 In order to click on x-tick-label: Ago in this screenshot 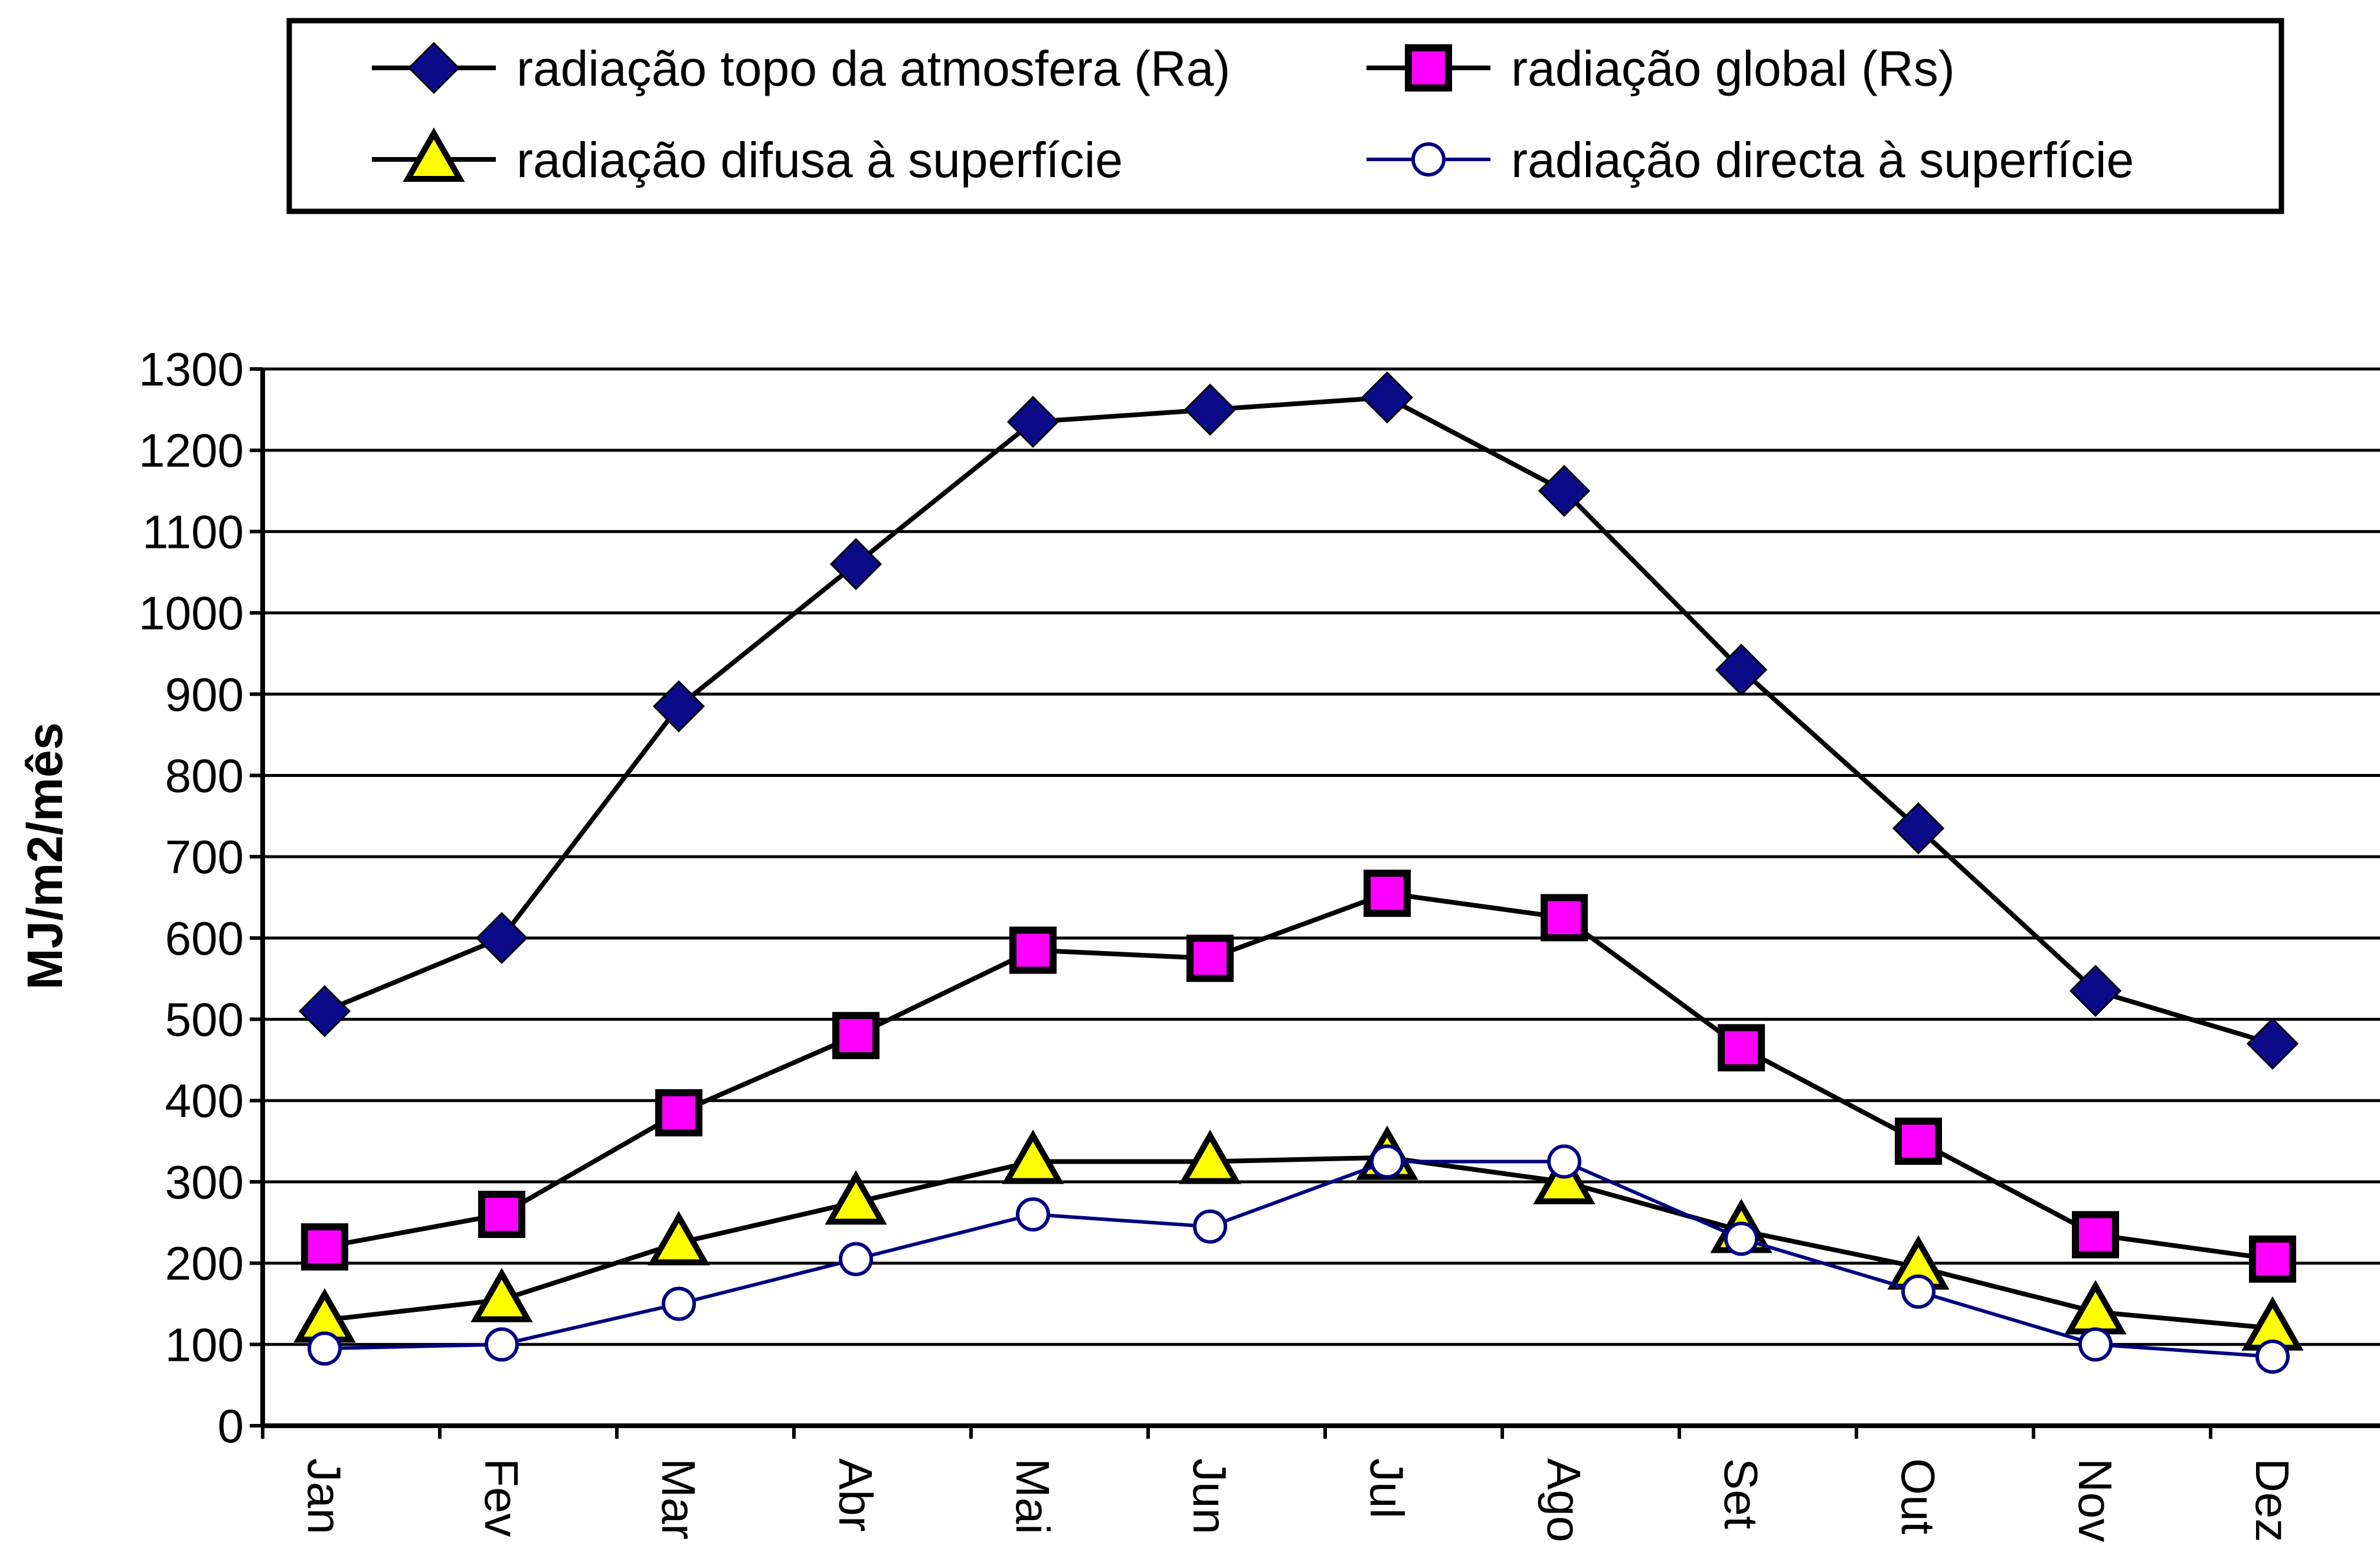, I will do `click(1564, 1500)`.